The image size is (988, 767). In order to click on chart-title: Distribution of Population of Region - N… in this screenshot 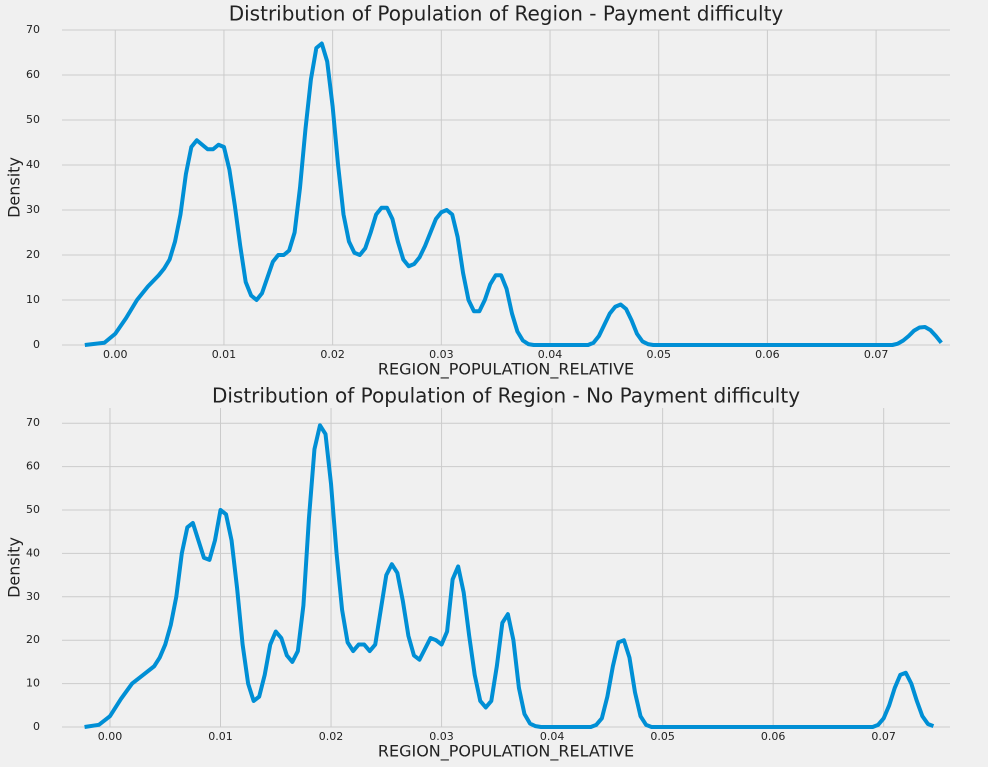, I will do `click(506, 396)`.